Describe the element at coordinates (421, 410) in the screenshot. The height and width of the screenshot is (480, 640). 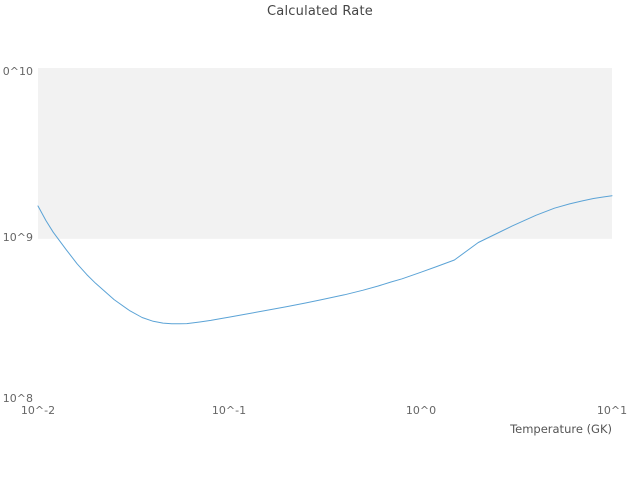
I see `x-tick-label: 10^0` at that location.